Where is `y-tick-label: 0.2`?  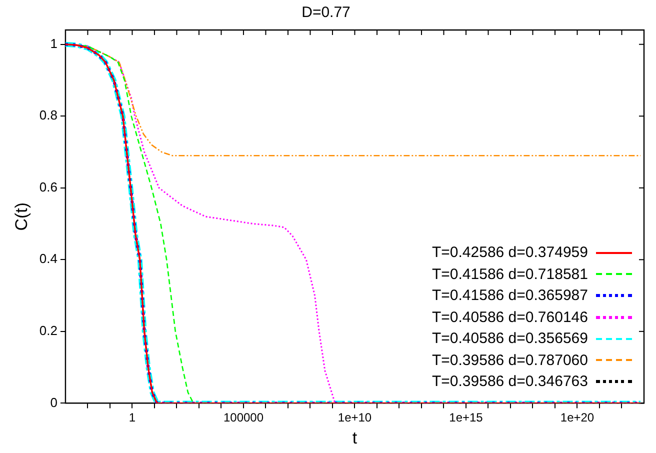
y-tick-label: 0.2 is located at coordinates (48, 330).